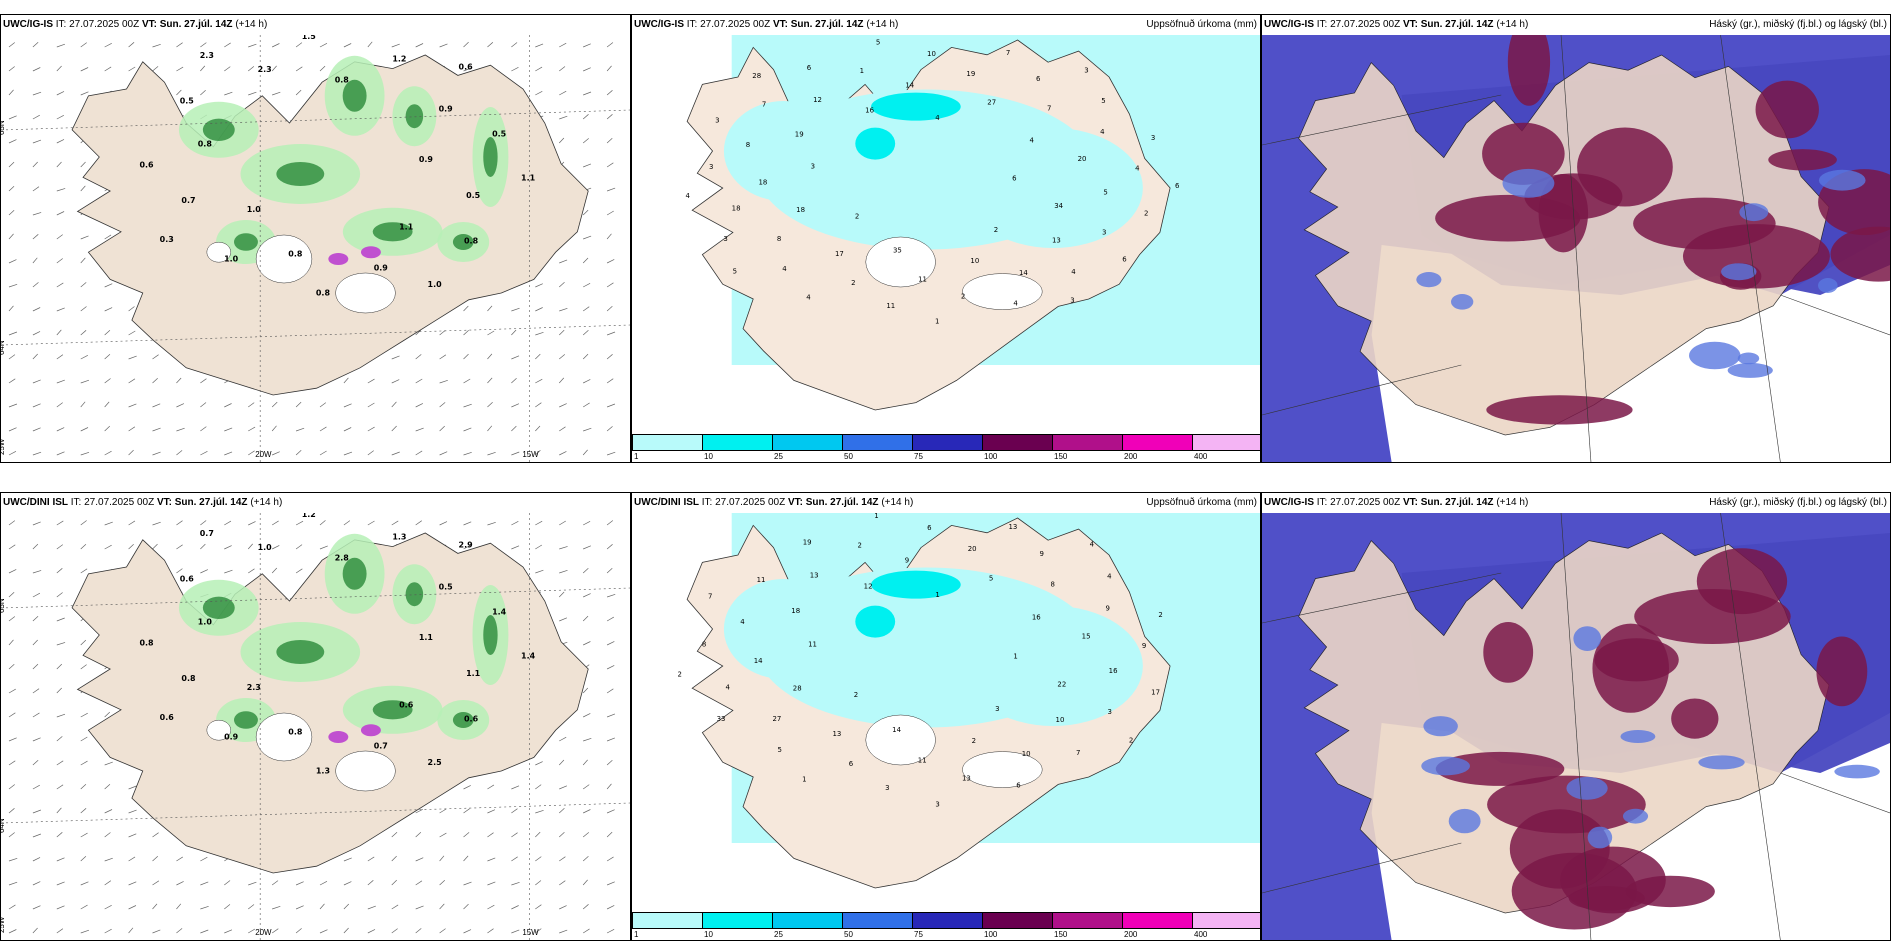  I want to click on precip-value-label: 9, so click(907, 561).